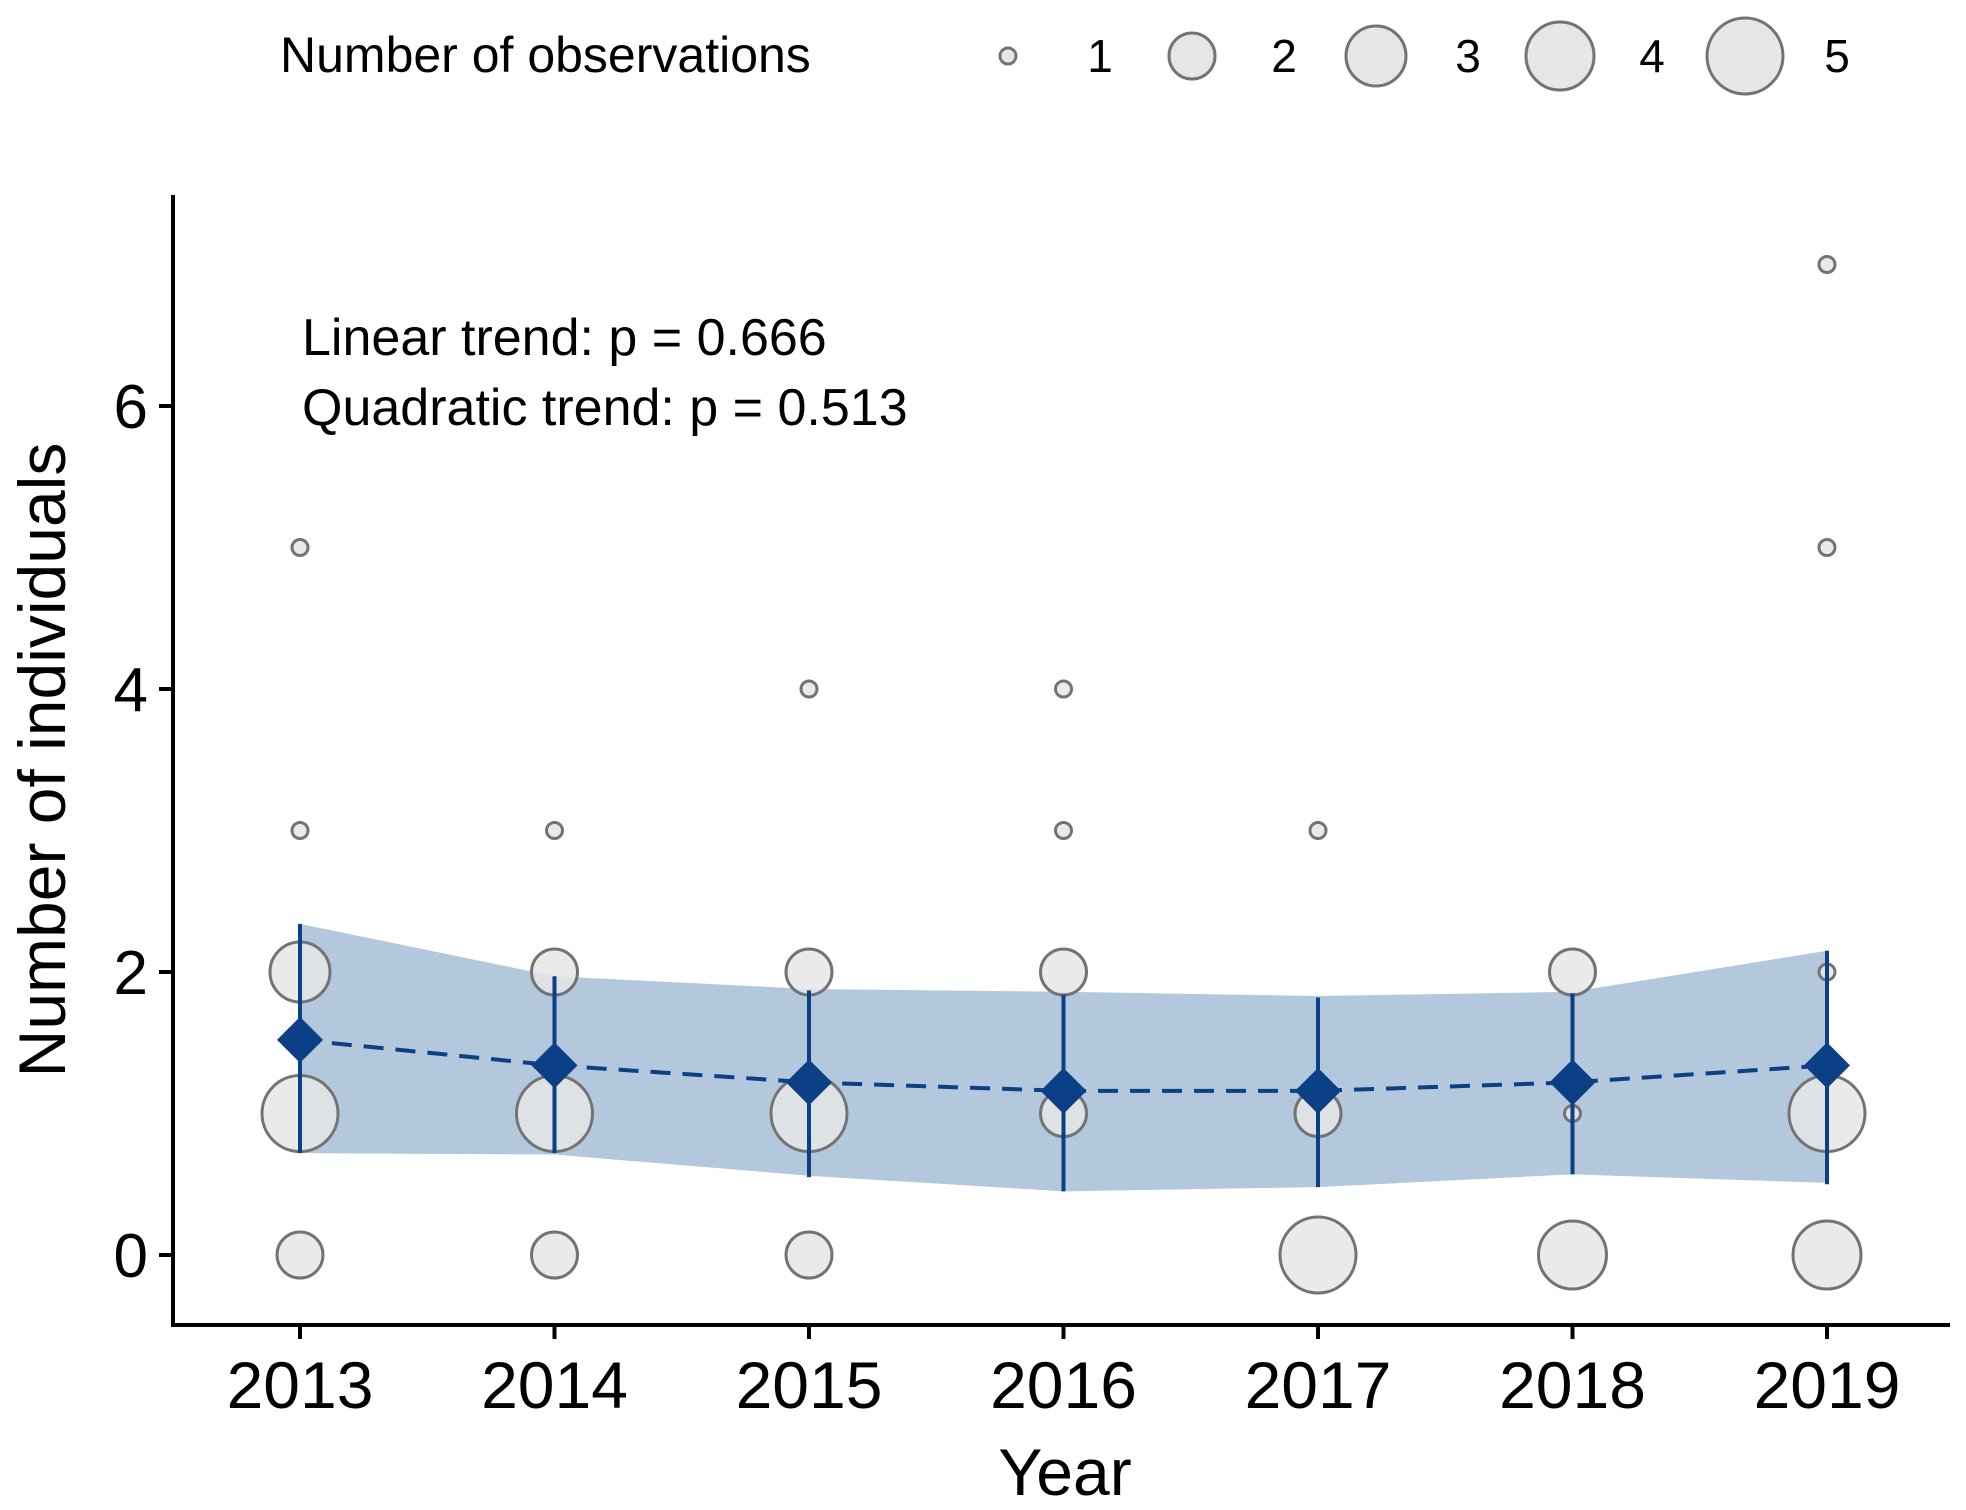  Describe the element at coordinates (1064, 1472) in the screenshot. I see `x-axis-label: Year` at that location.